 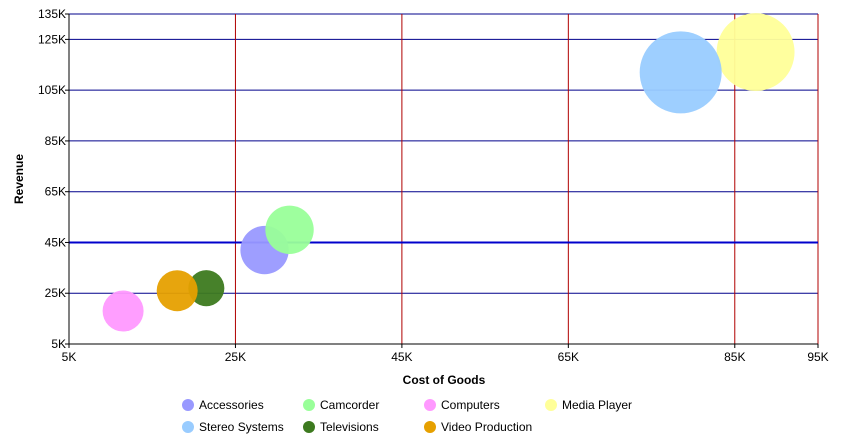 What do you see at coordinates (470, 405) in the screenshot?
I see `legend-label: Computers` at bounding box center [470, 405].